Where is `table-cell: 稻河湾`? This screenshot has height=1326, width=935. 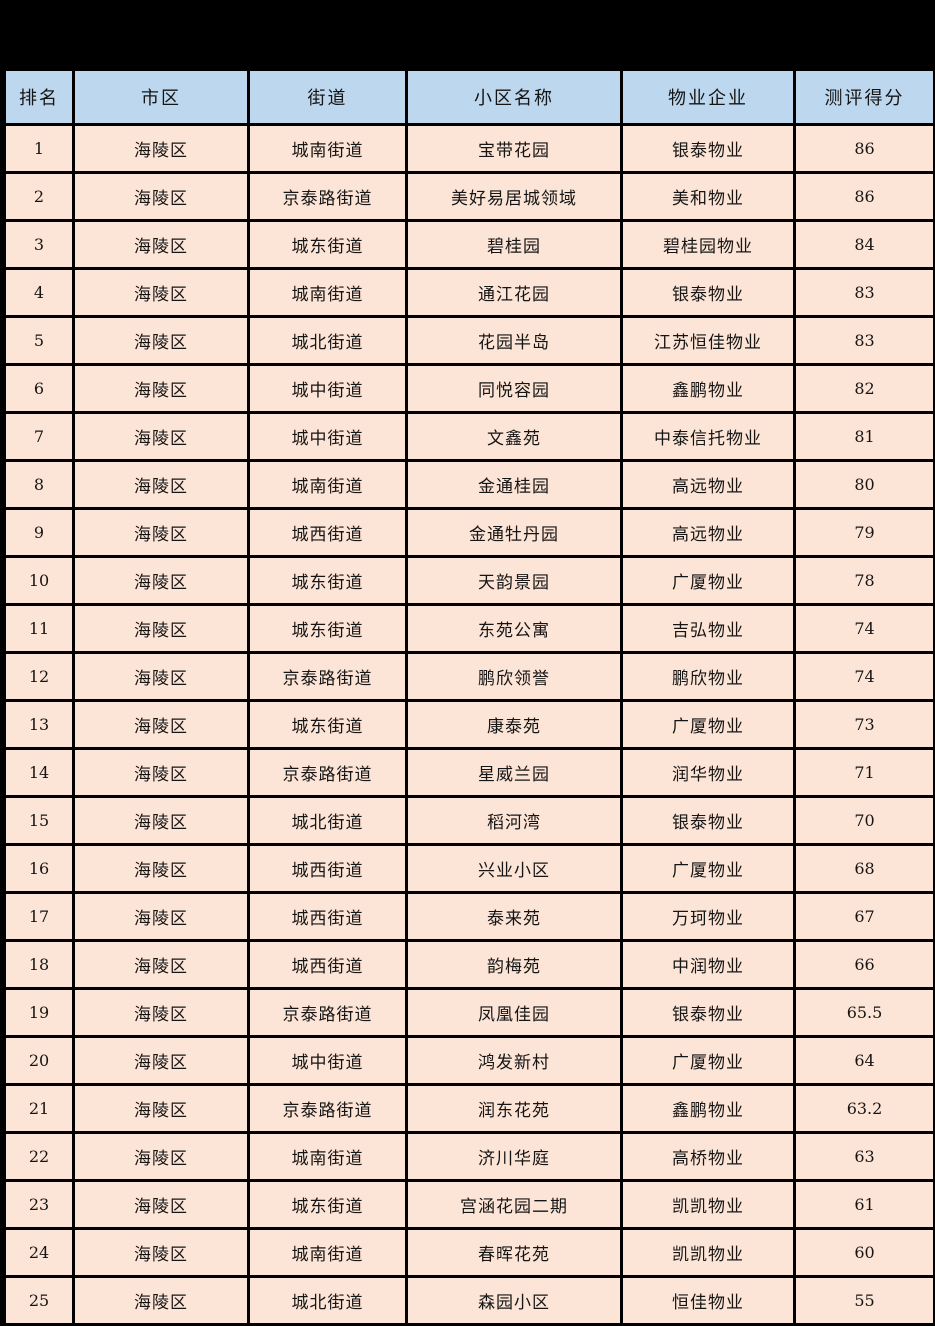
table-cell: 稻河湾 is located at coordinates (514, 820).